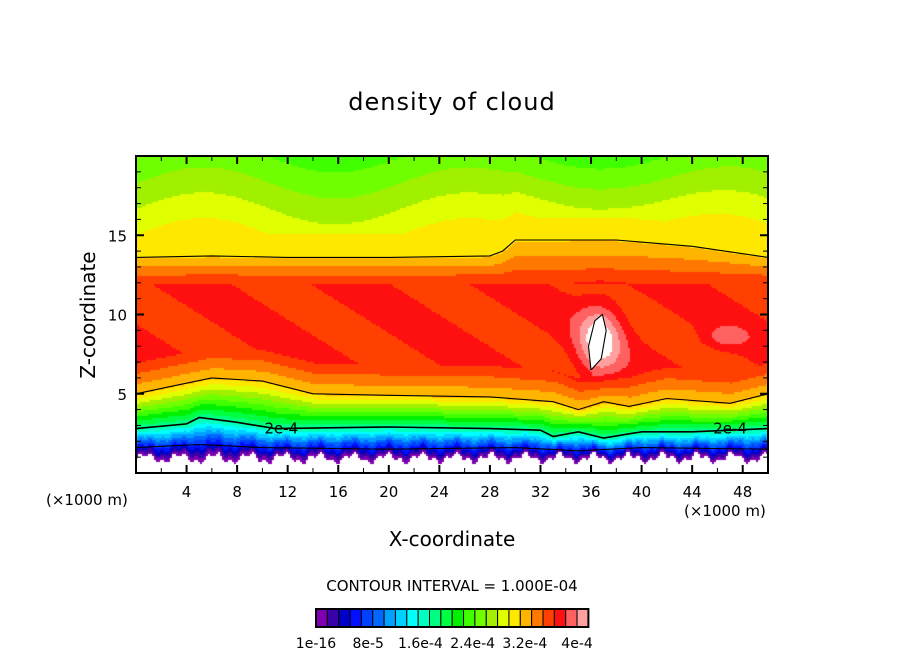 Image resolution: width=904 pixels, height=654 pixels. I want to click on x-tick-label: 16, so click(338, 492).